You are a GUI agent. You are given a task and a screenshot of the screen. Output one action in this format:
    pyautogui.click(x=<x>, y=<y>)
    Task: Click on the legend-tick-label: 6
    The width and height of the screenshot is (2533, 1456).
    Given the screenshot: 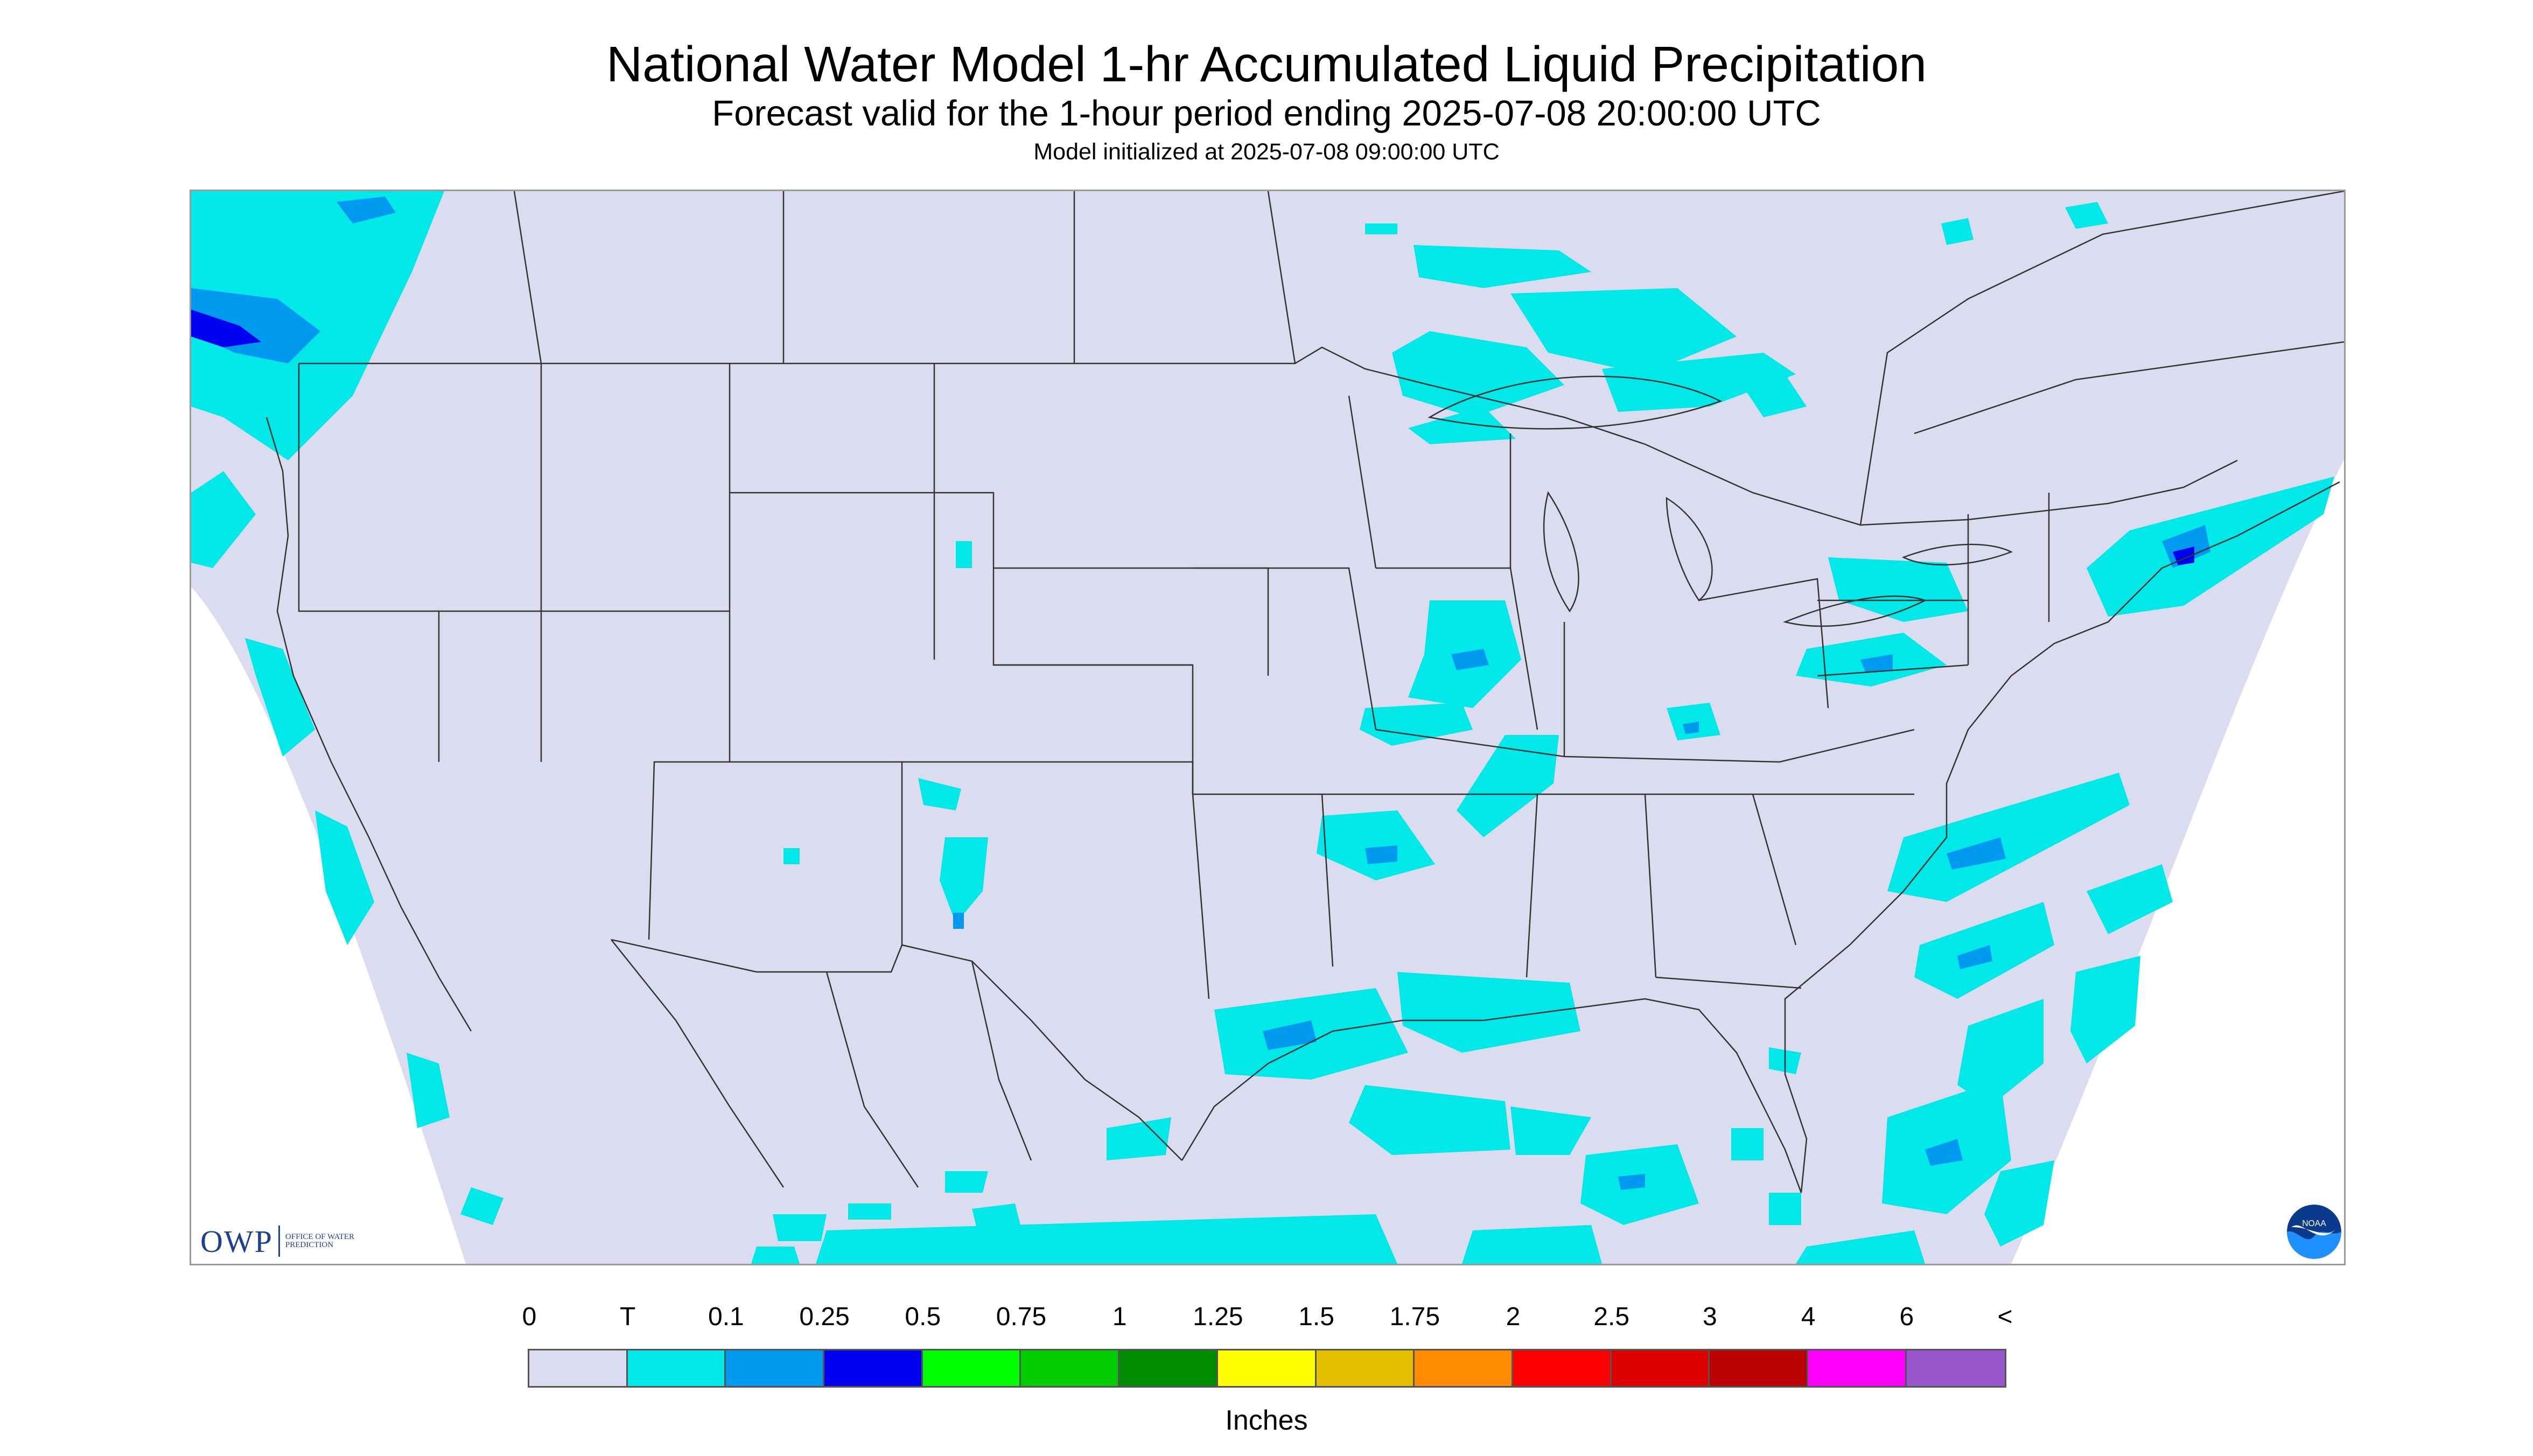 What is the action you would take?
    pyautogui.click(x=1907, y=1317)
    